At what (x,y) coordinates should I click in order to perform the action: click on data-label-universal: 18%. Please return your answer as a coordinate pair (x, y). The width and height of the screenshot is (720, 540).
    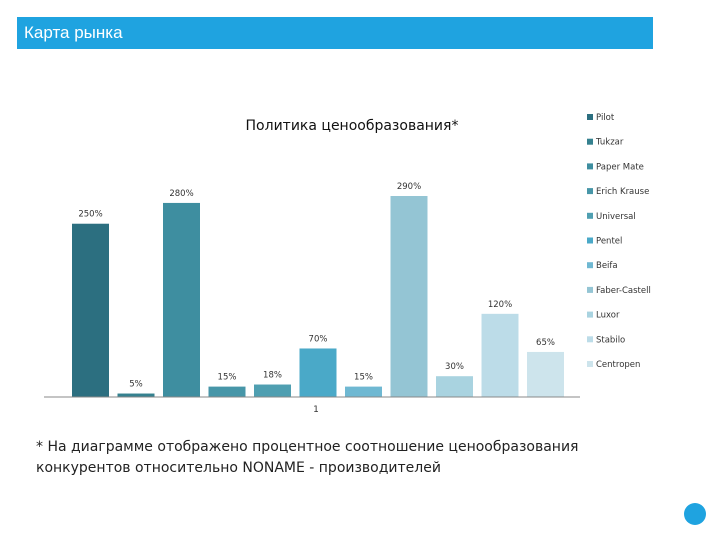
    Looking at the image, I should click on (272, 376).